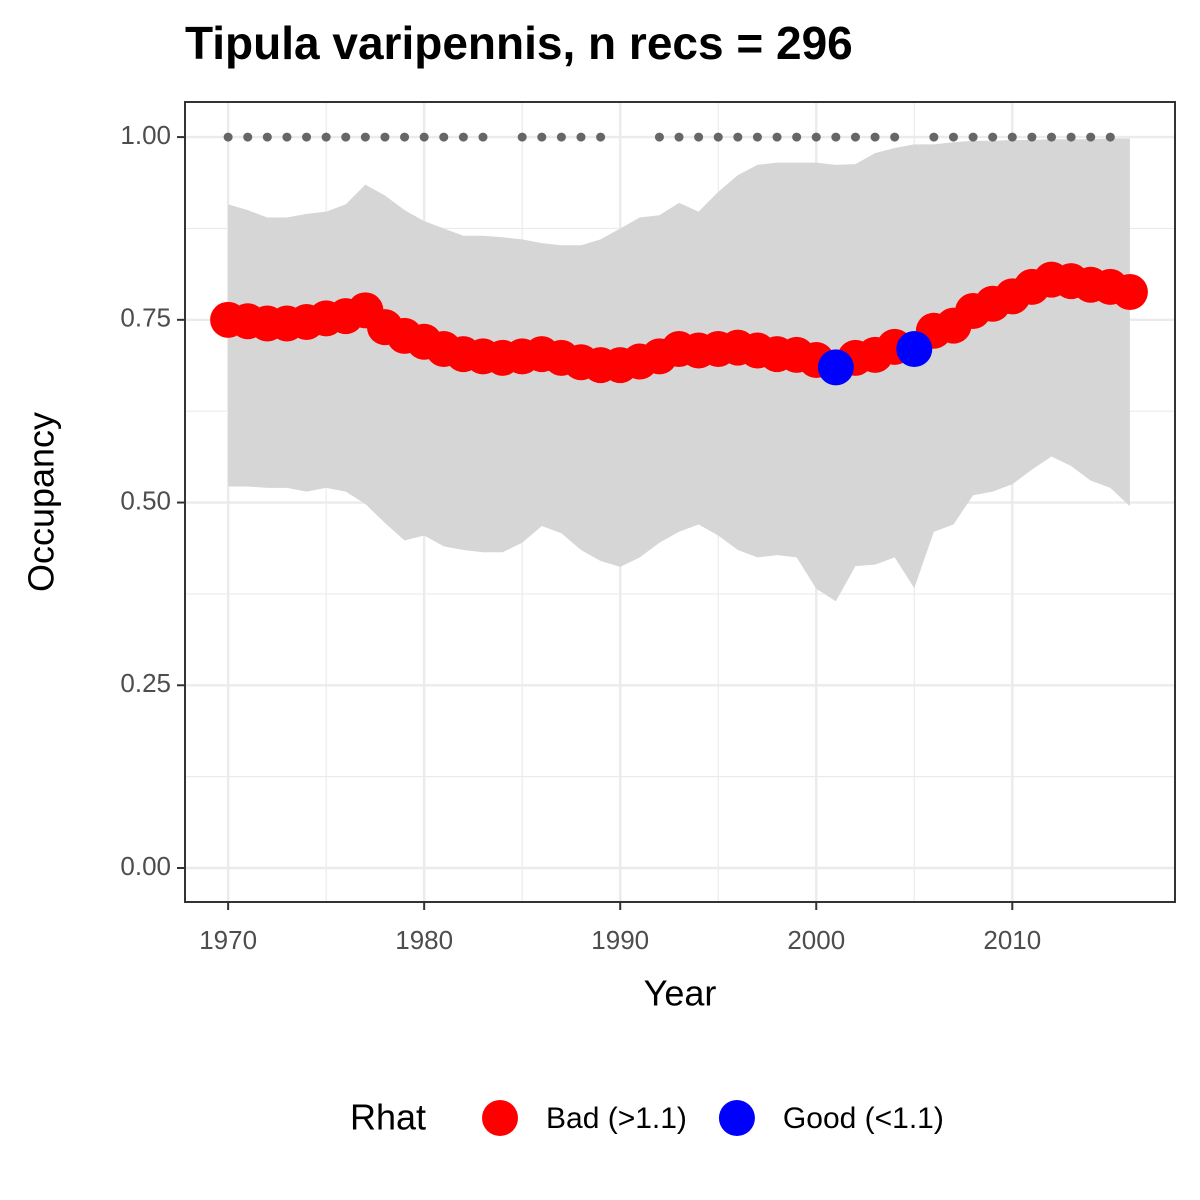 The image size is (1200, 1200). What do you see at coordinates (145, 500) in the screenshot?
I see `y-tick-label: 0.50` at bounding box center [145, 500].